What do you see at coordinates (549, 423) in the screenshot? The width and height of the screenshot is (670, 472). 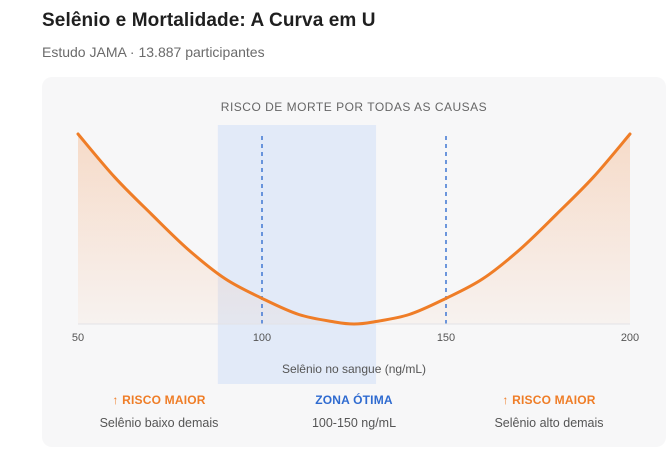 I see `high-risk-zone-description: Selênio alto demais` at bounding box center [549, 423].